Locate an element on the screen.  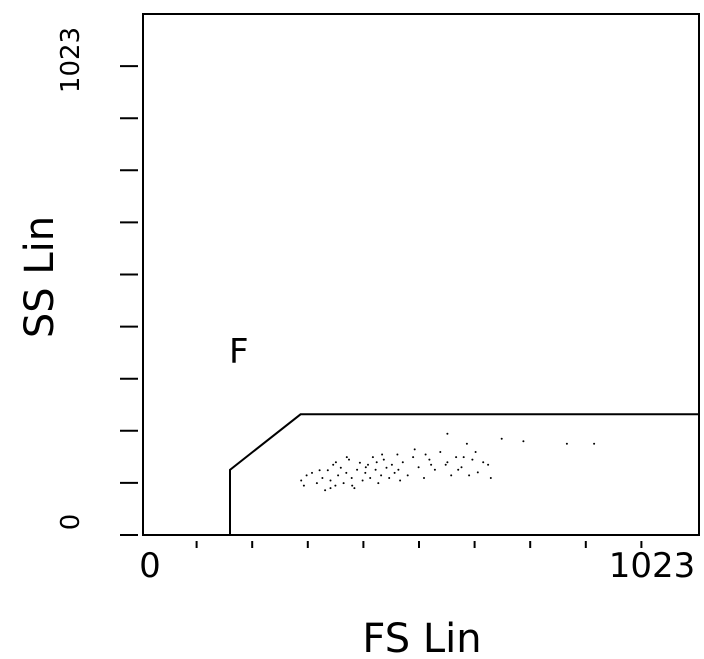
gate-F-boundary is located at coordinates (464, 474).